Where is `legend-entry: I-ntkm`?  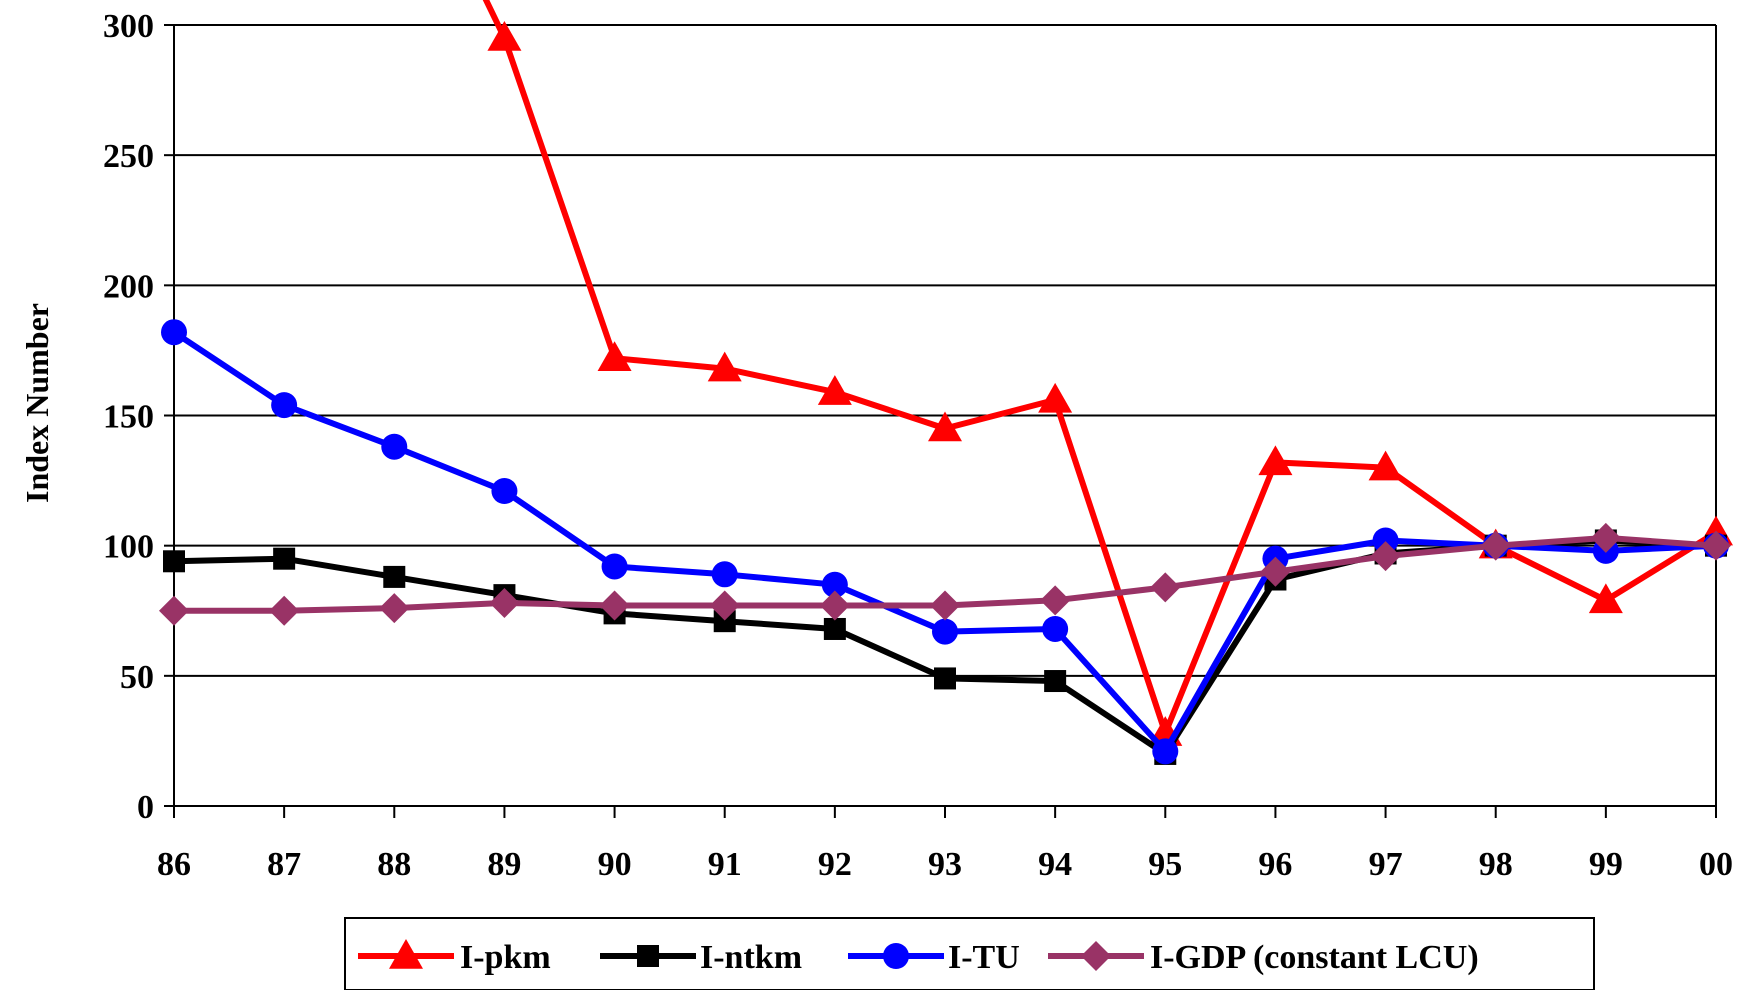 legend-entry: I-ntkm is located at coordinates (701, 957).